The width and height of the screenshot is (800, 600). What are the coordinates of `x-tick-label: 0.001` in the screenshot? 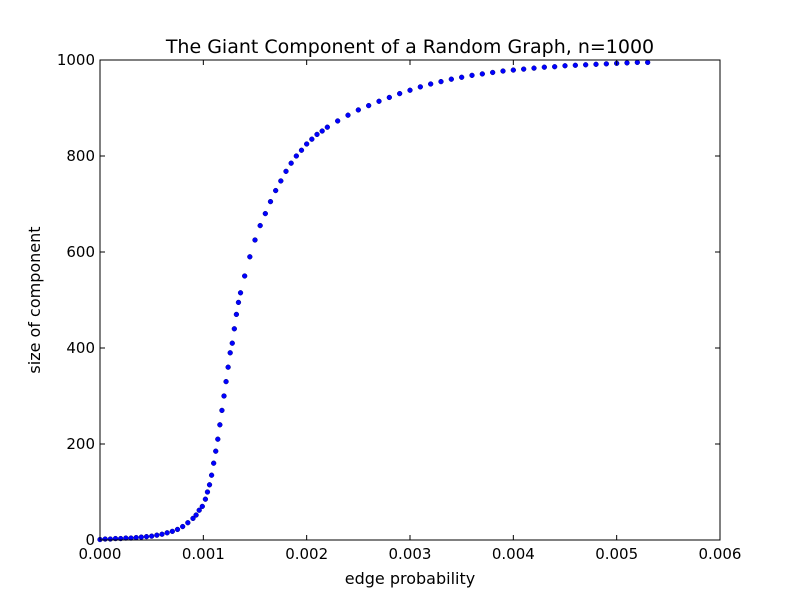 It's located at (203, 554).